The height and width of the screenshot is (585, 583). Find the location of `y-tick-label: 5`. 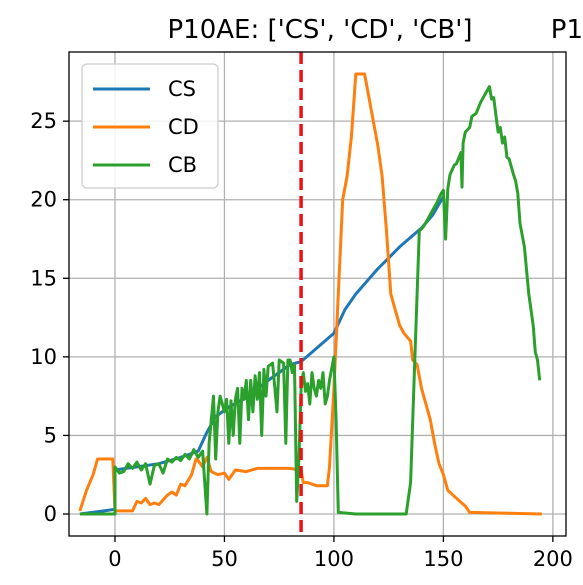

y-tick-label: 5 is located at coordinates (50, 435).